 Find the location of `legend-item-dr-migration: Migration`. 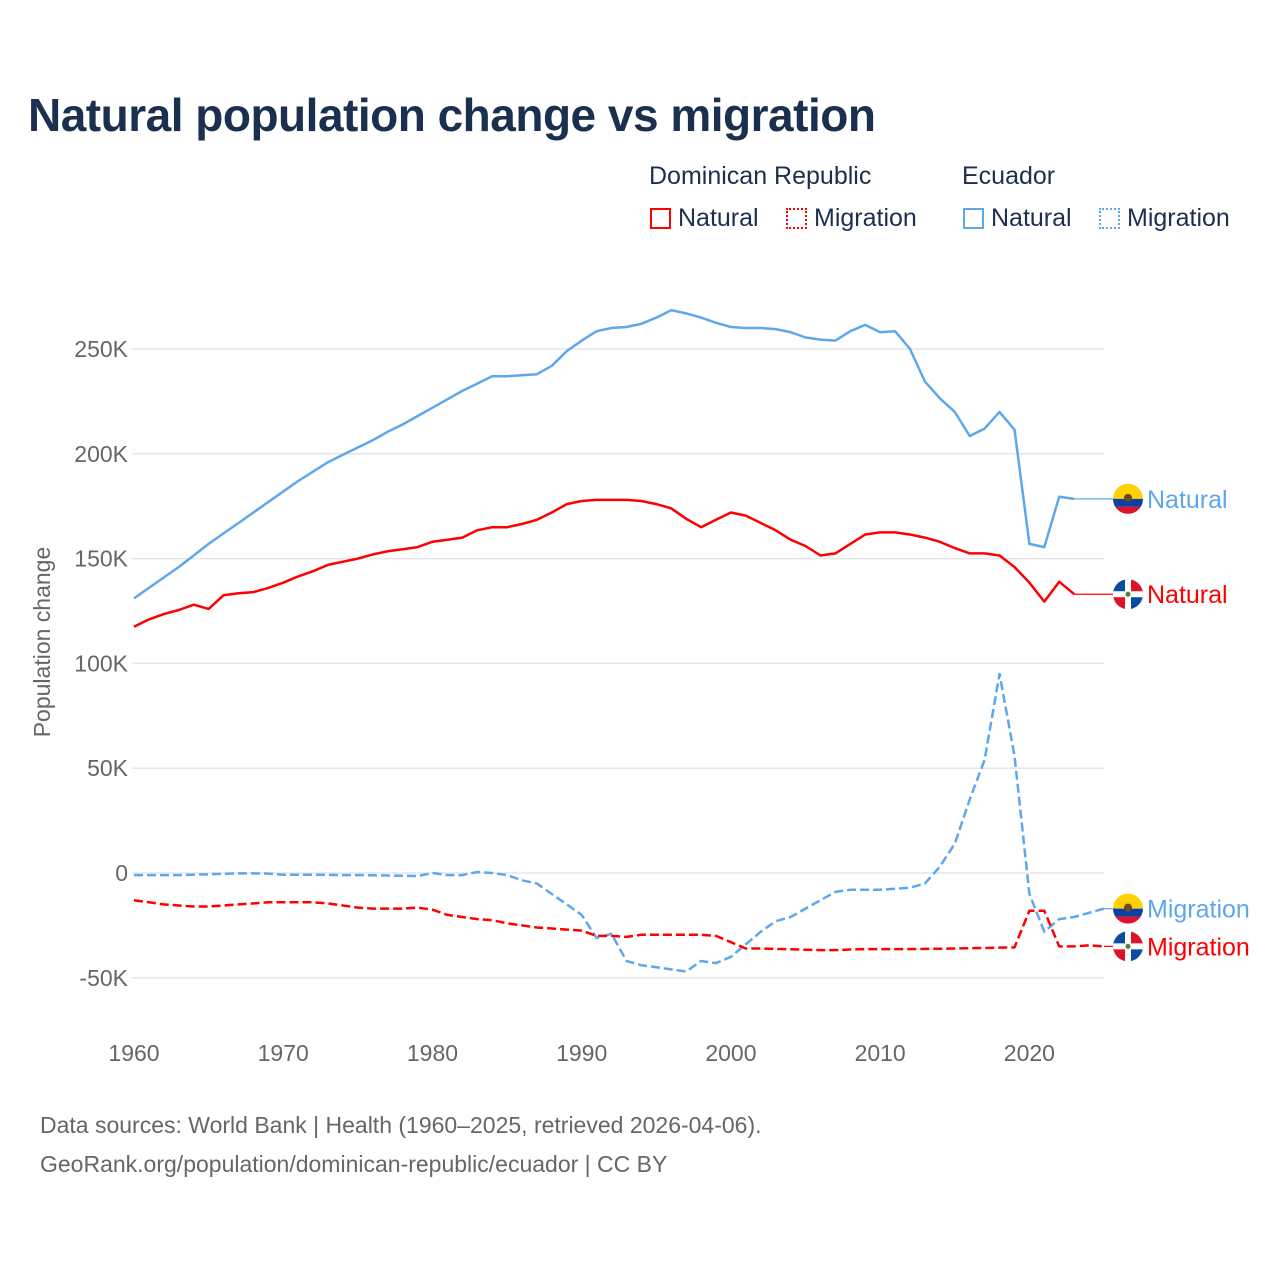

legend-item-dr-migration: Migration is located at coordinates (851, 218).